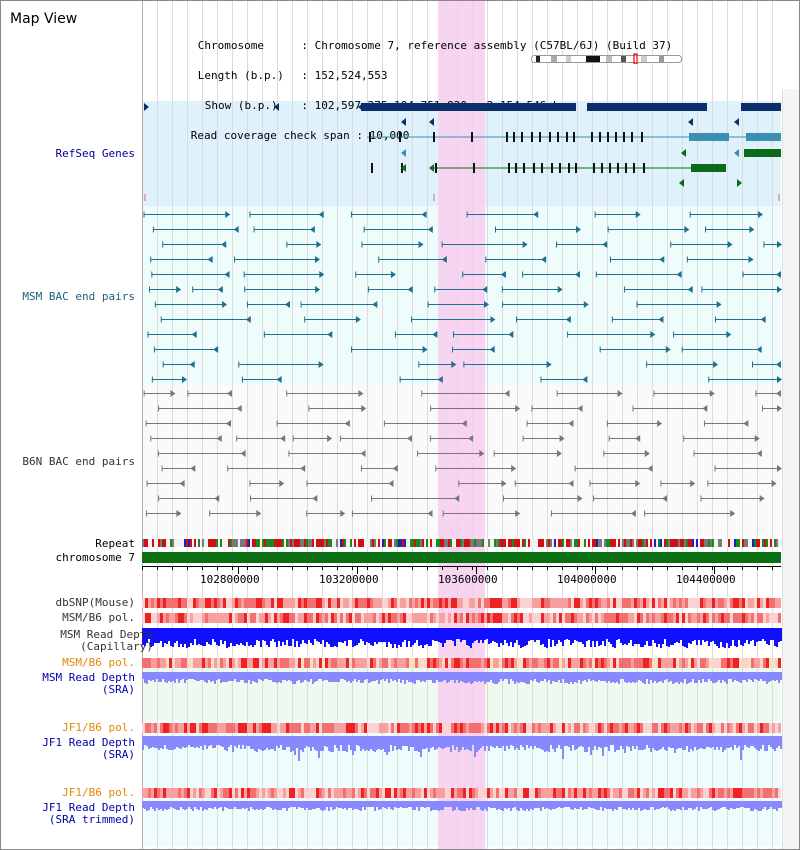 This screenshot has height=850, width=800. Describe the element at coordinates (98, 792) in the screenshot. I see `track-label-jf1-b6-pol-2: JF1/B6 pol.` at that location.